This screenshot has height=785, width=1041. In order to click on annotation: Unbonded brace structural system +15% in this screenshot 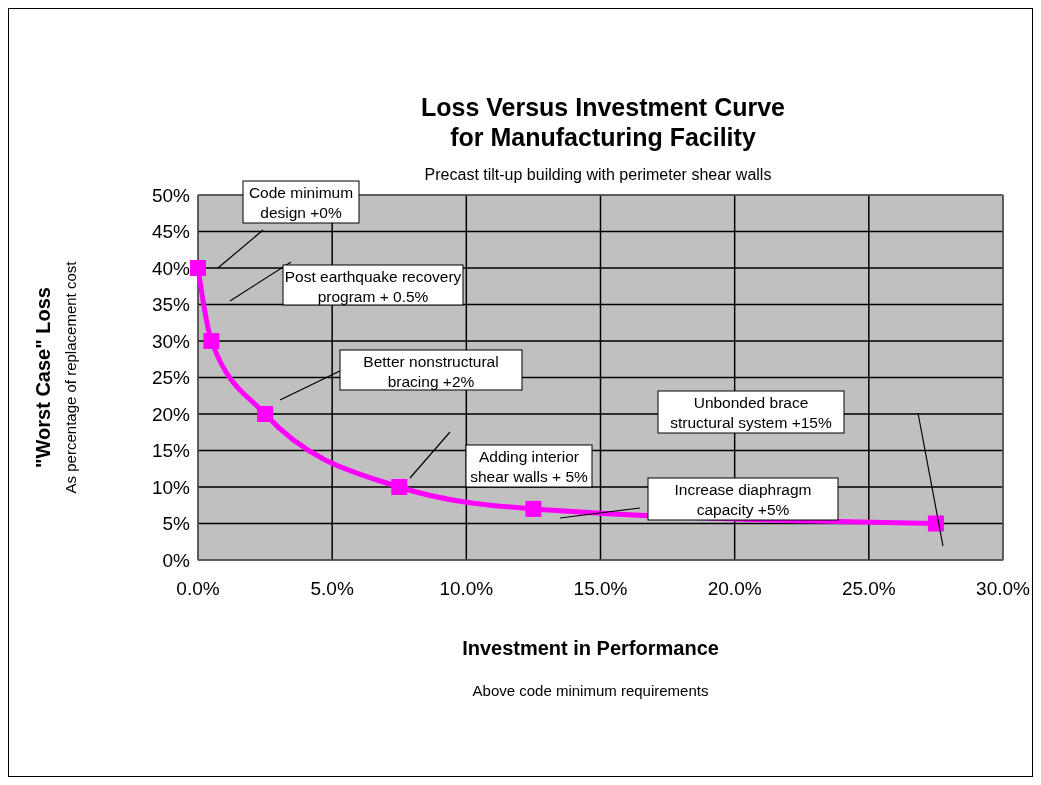, I will do `click(751, 412)`.